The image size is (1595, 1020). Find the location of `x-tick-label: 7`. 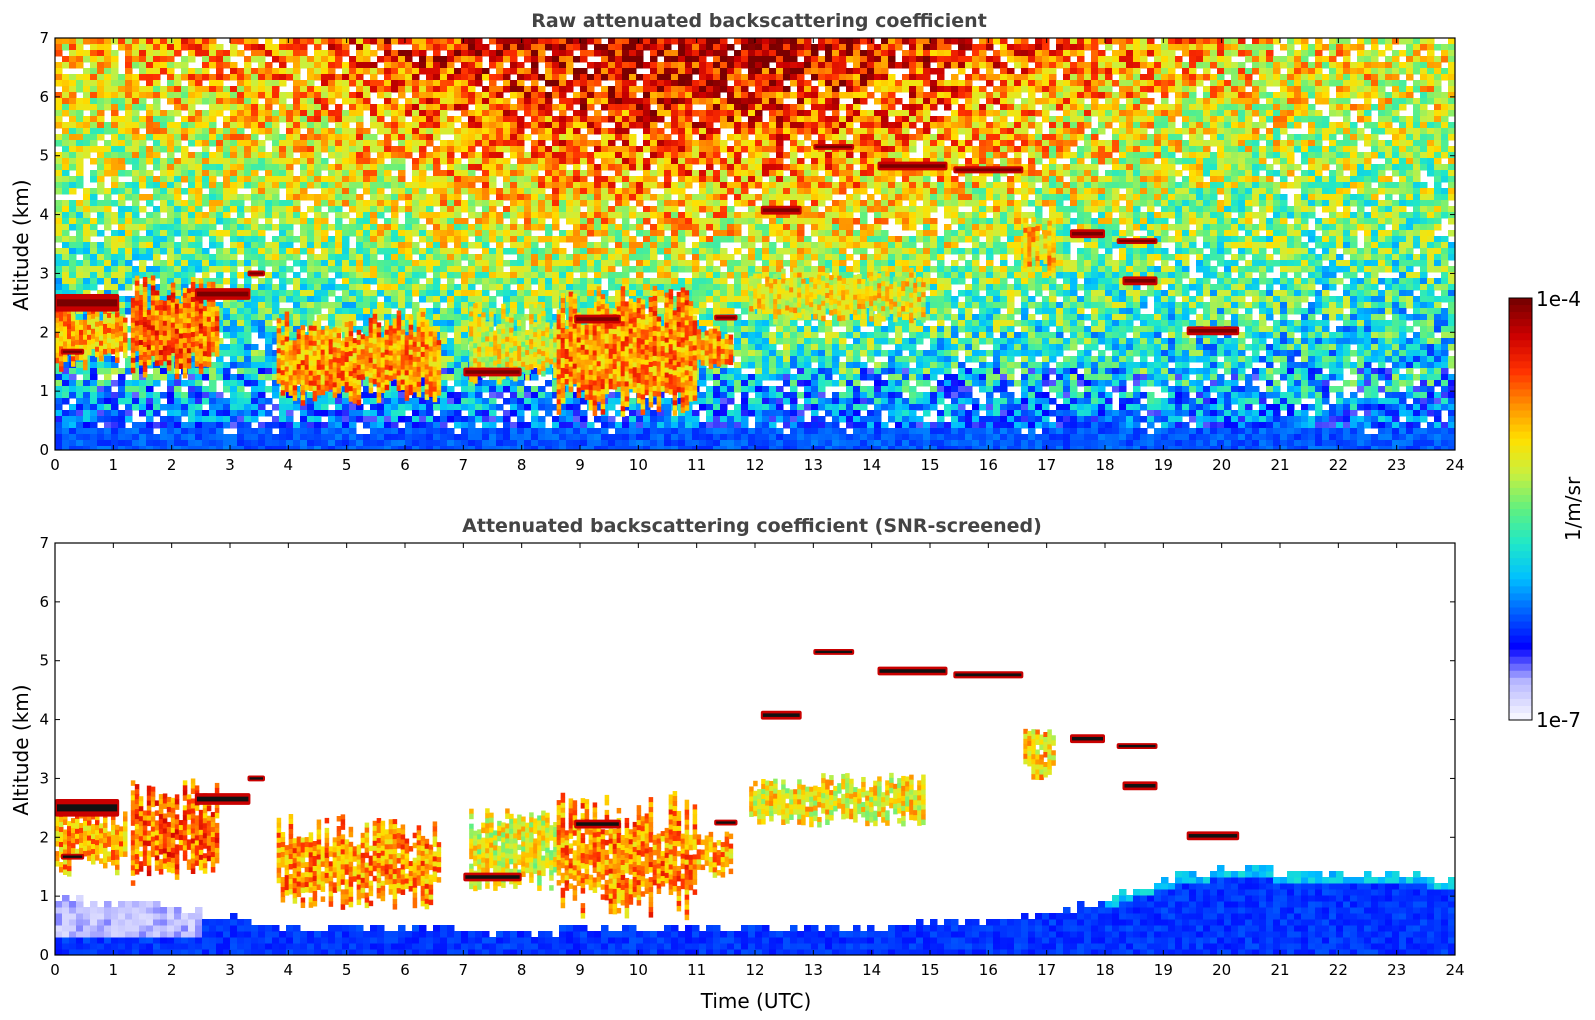

x-tick-label: 7 is located at coordinates (464, 970).